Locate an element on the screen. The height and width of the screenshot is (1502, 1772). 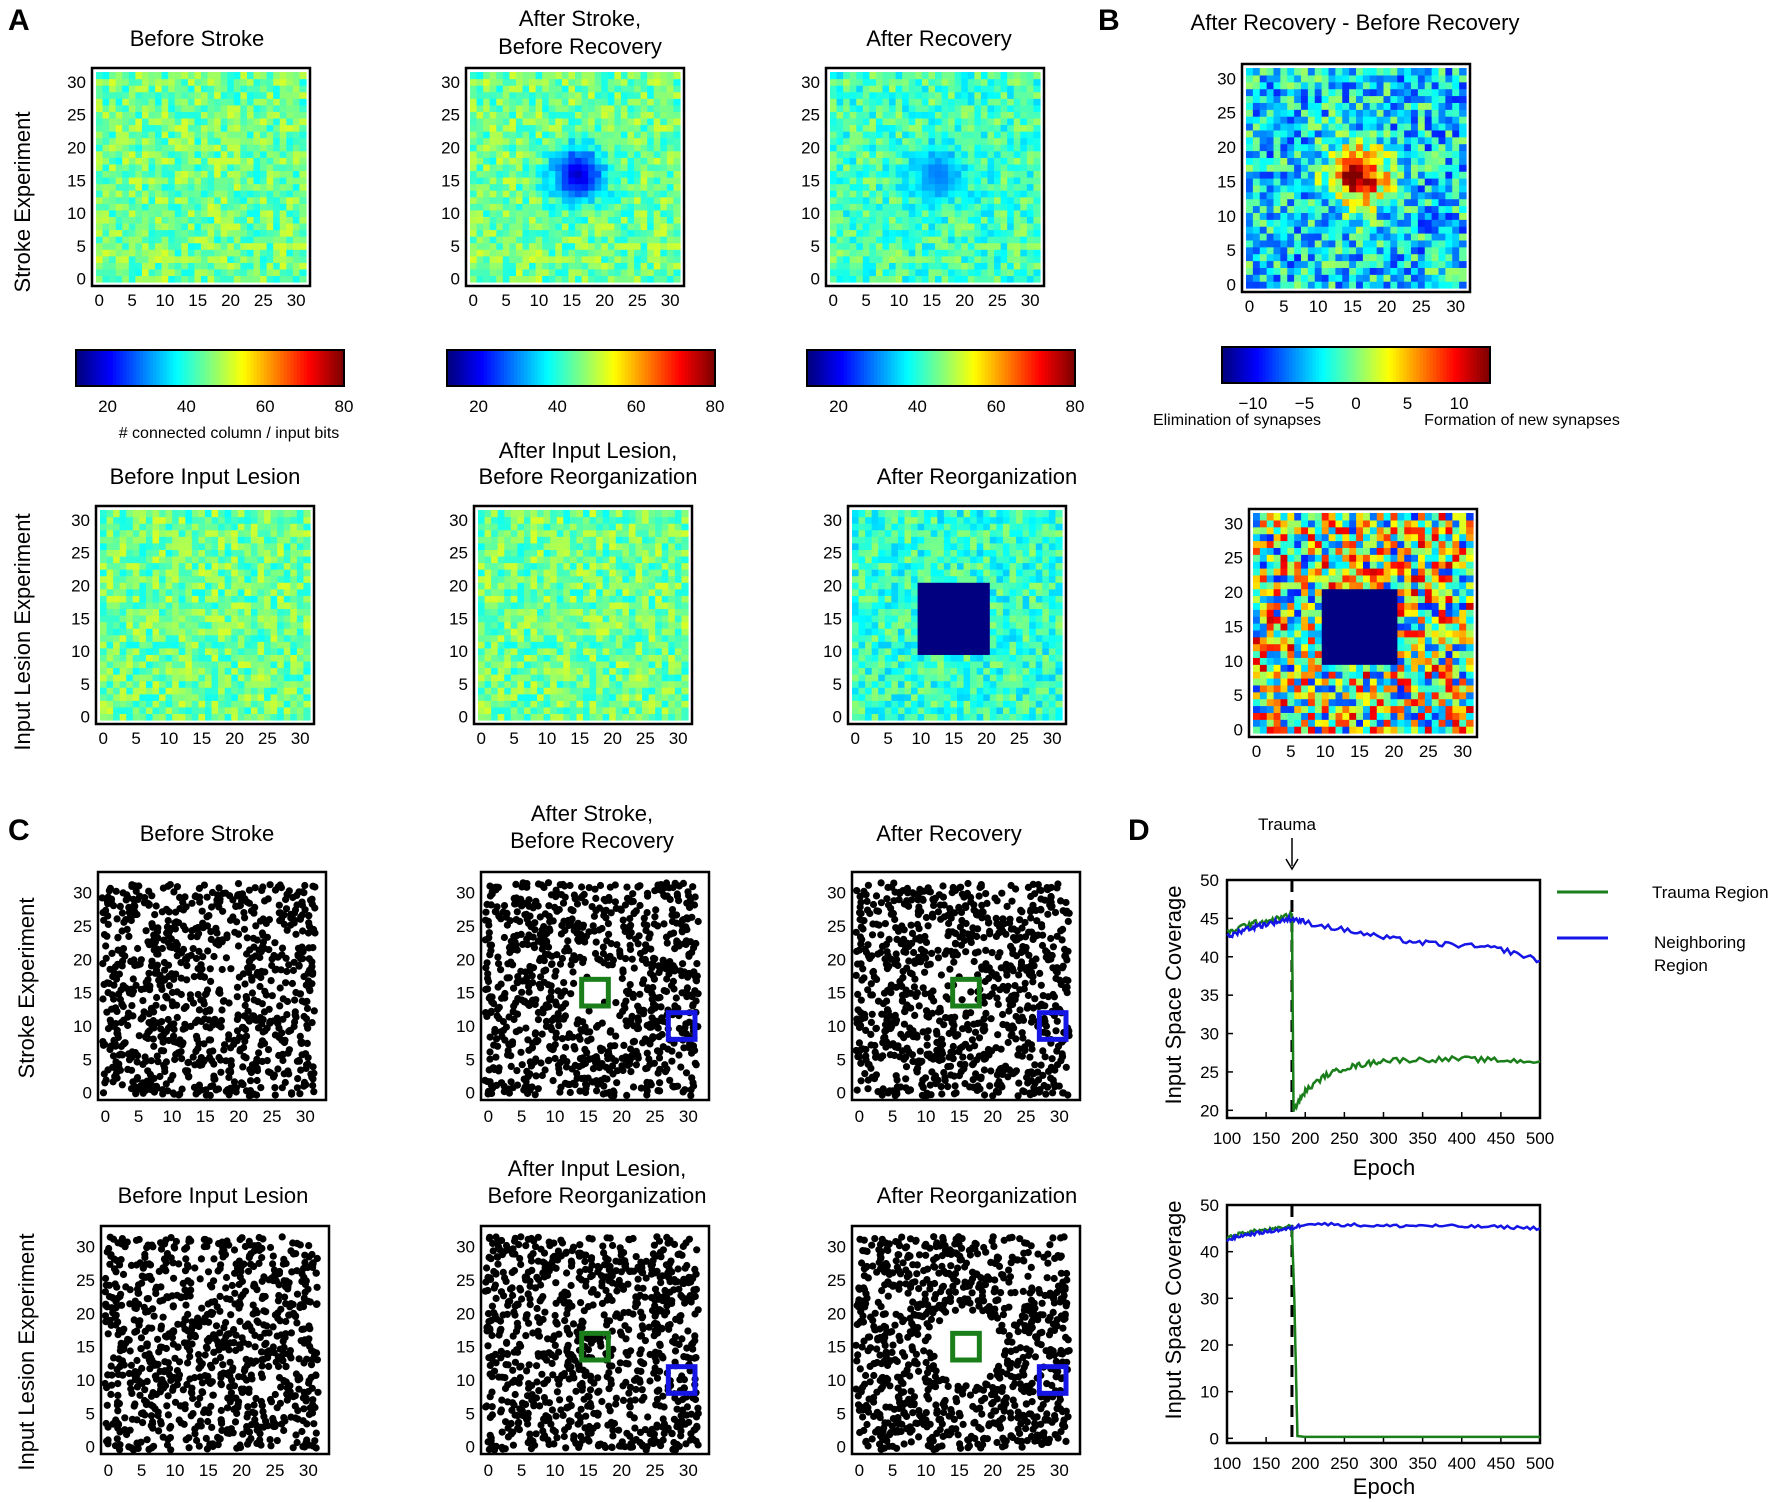
heatmap-before-lesion-xtick: 0 is located at coordinates (103, 738).